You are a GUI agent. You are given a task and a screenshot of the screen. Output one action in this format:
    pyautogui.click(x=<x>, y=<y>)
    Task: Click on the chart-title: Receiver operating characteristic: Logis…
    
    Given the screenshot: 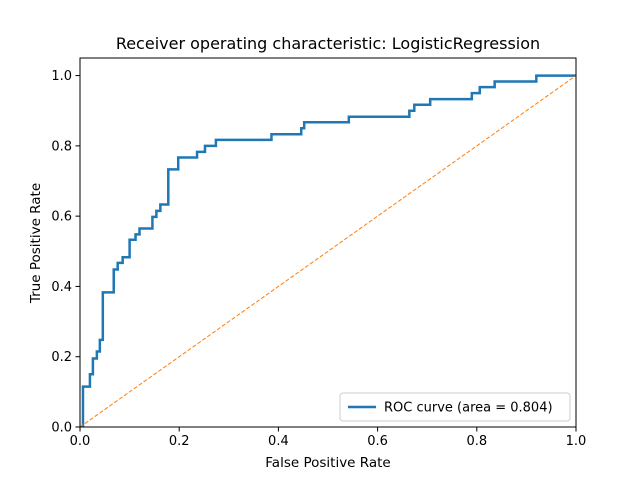 What is the action you would take?
    pyautogui.click(x=328, y=43)
    